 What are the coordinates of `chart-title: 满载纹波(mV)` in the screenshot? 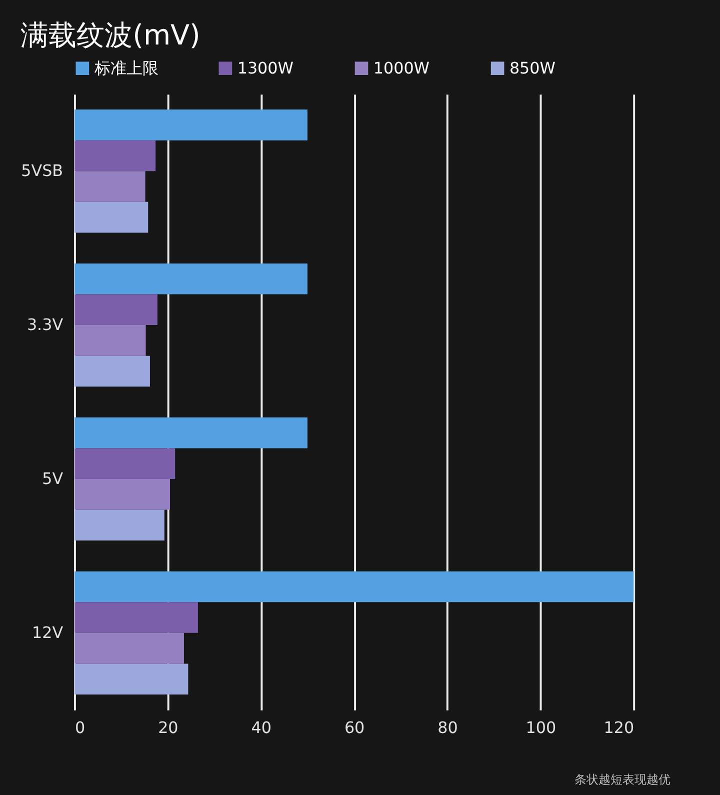 It's located at (110, 35).